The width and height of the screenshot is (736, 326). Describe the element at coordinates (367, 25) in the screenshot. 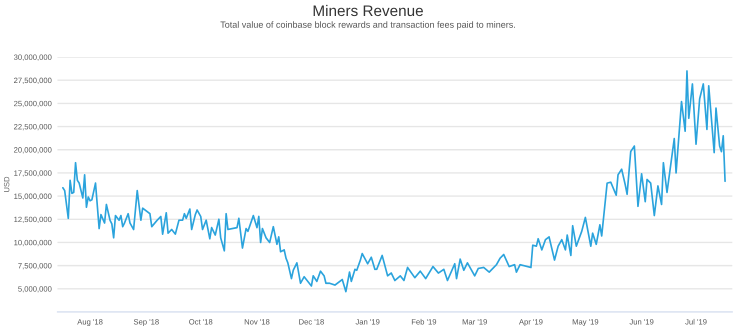

I see `chart-subtitle: Total value of coinbase block rewards and transaction fees paid to miners.` at that location.